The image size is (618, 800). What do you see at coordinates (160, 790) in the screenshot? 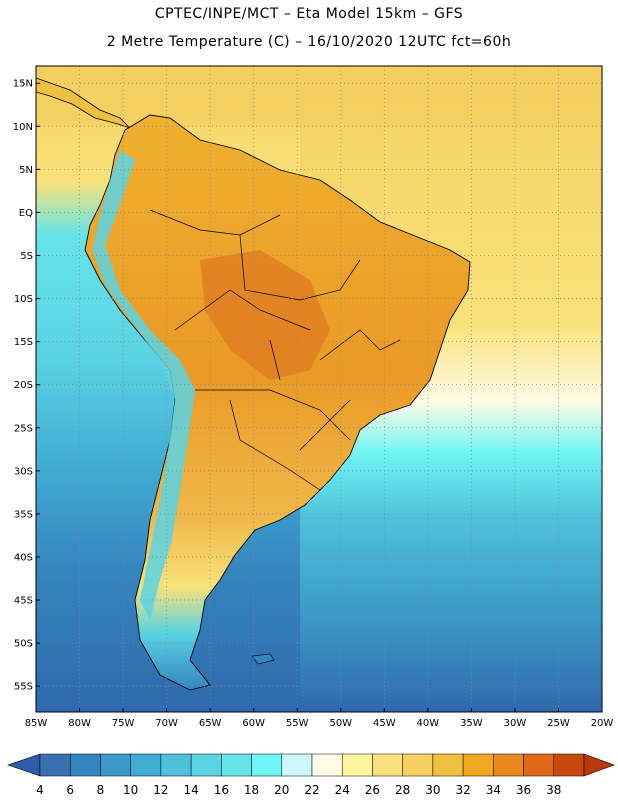
I see `colorbar-label: 12` at bounding box center [160, 790].